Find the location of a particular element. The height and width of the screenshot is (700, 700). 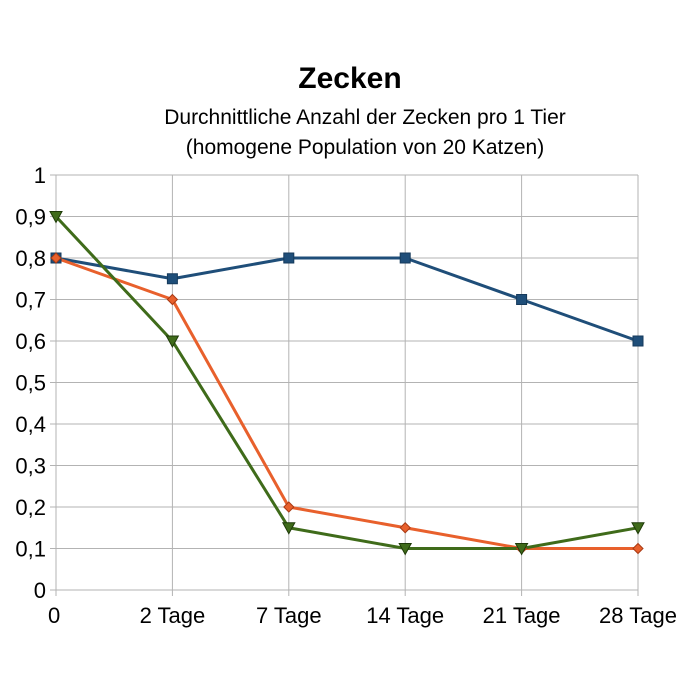

y-tick-label-1: 0,1 is located at coordinates (30, 549).